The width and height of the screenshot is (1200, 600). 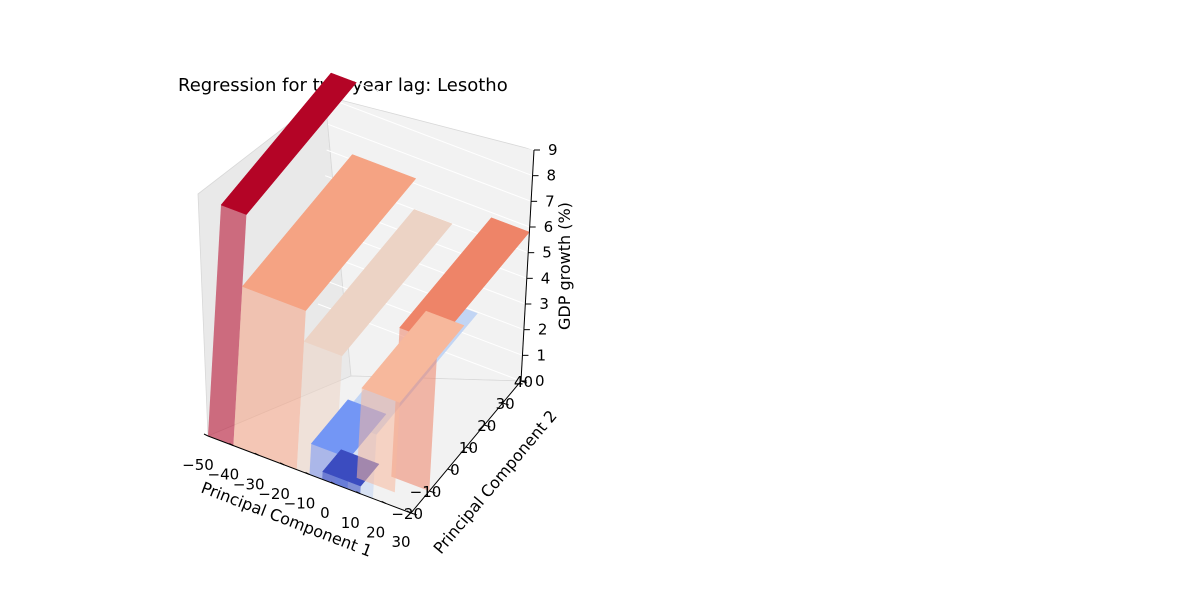 I want to click on y-tick-label: −20, so click(x=407, y=514).